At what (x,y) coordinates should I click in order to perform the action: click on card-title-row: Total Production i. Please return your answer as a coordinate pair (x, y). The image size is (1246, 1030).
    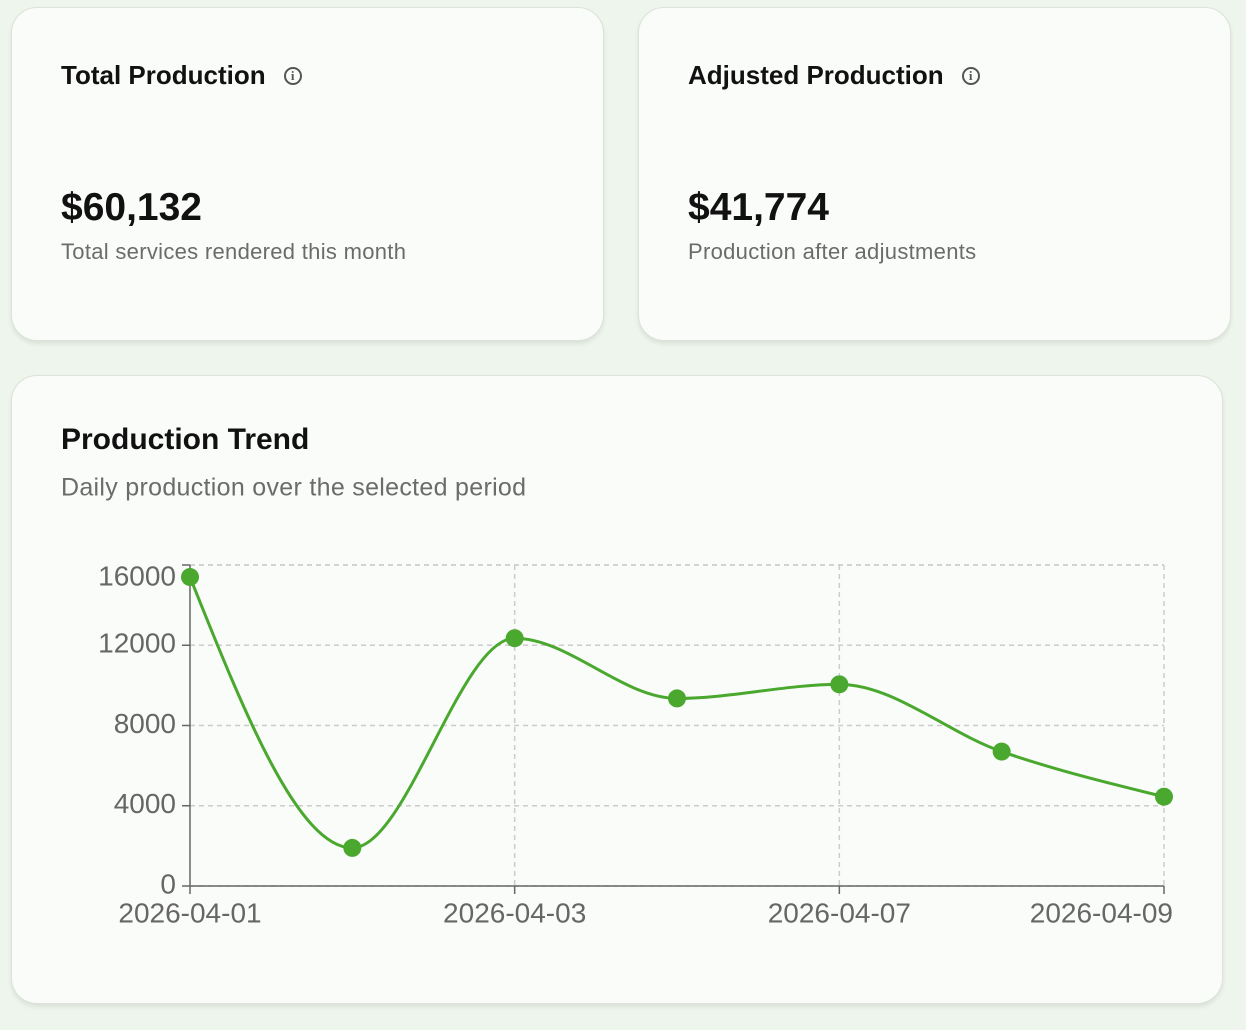
    Looking at the image, I should click on (181, 75).